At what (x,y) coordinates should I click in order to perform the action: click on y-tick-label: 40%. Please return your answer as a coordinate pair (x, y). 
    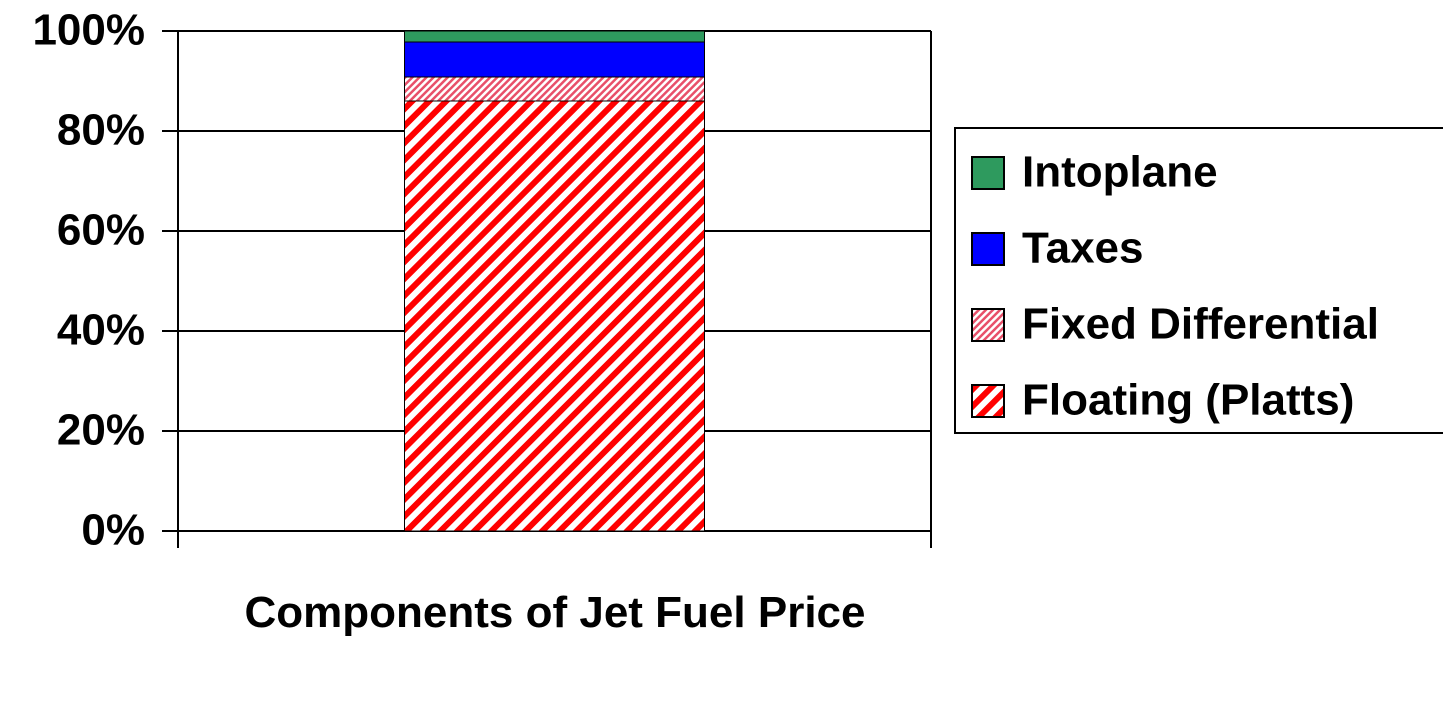
    Looking at the image, I should click on (101, 330).